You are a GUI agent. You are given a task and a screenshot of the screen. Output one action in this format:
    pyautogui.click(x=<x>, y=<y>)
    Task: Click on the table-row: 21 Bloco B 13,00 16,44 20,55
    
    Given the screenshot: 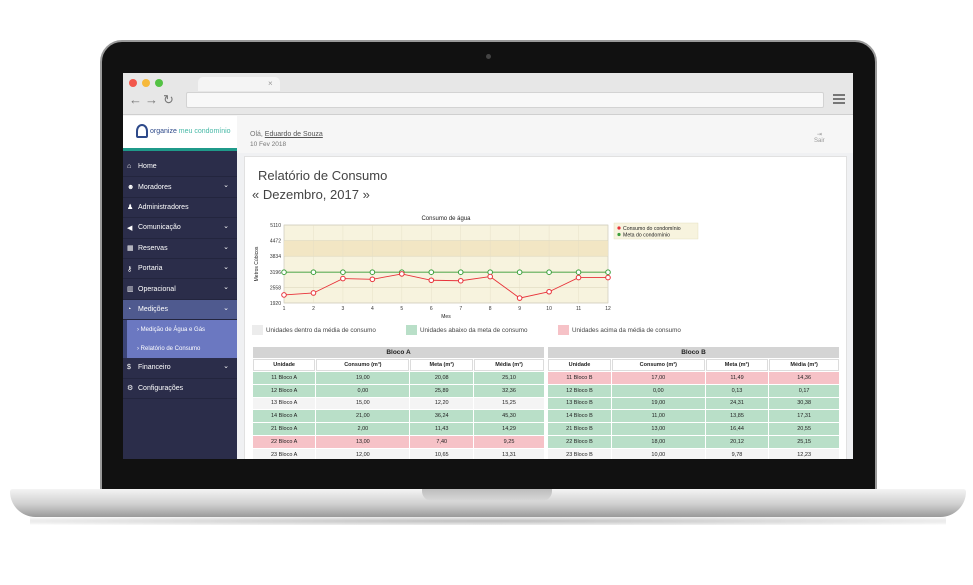 What is the action you would take?
    pyautogui.click(x=693, y=429)
    